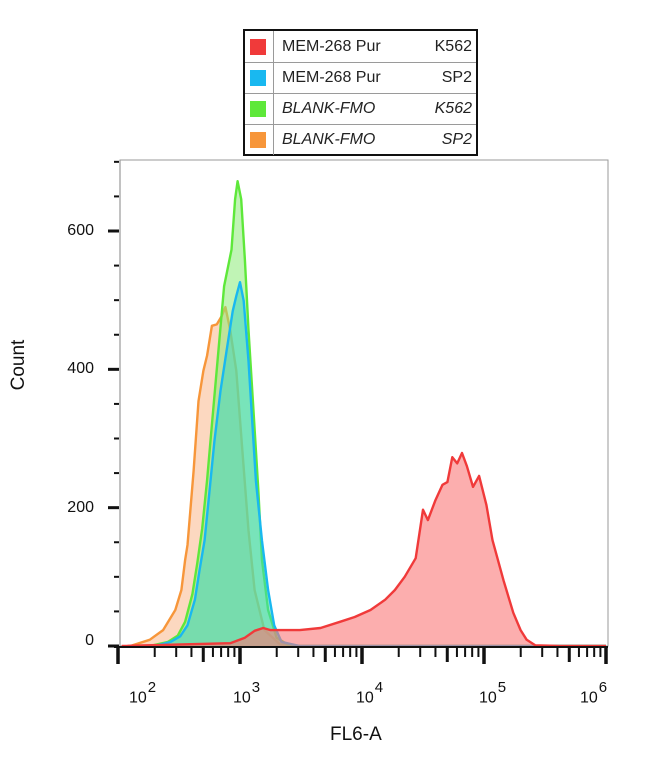  What do you see at coordinates (258, 47) in the screenshot?
I see `legend-swatch-red` at bounding box center [258, 47].